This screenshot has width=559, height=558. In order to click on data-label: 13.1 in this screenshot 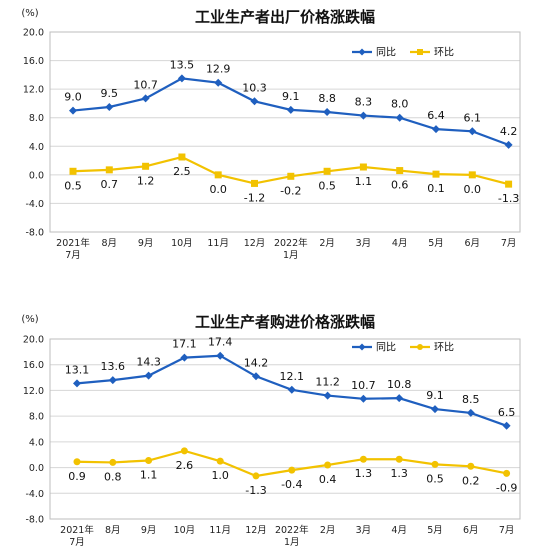, I will do `click(77, 369)`.